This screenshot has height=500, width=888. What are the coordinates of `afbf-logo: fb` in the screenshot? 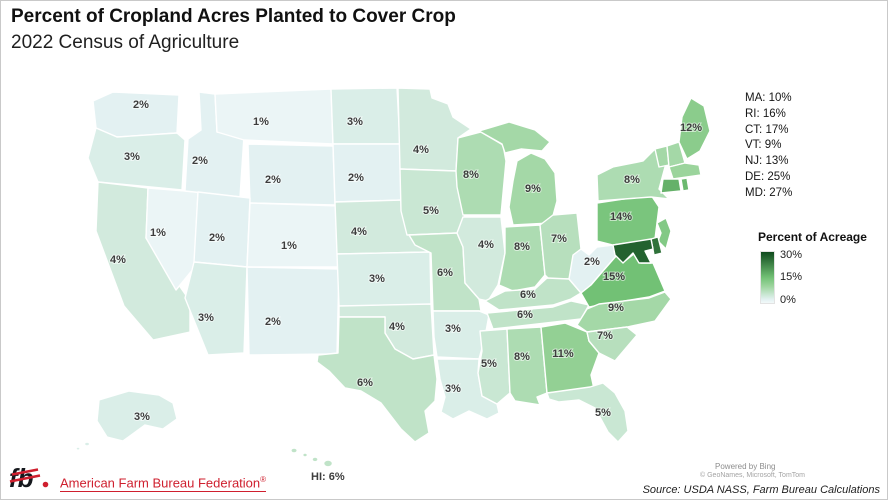 It's located at (29, 478).